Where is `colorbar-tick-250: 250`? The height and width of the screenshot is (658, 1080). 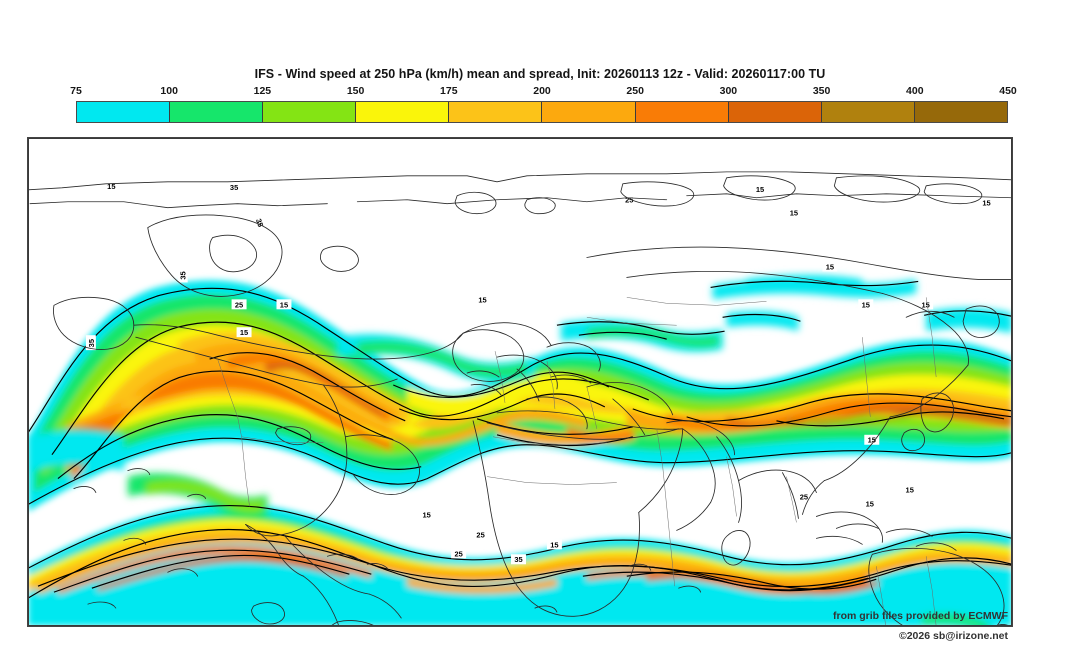
colorbar-tick-250: 250 is located at coordinates (635, 91).